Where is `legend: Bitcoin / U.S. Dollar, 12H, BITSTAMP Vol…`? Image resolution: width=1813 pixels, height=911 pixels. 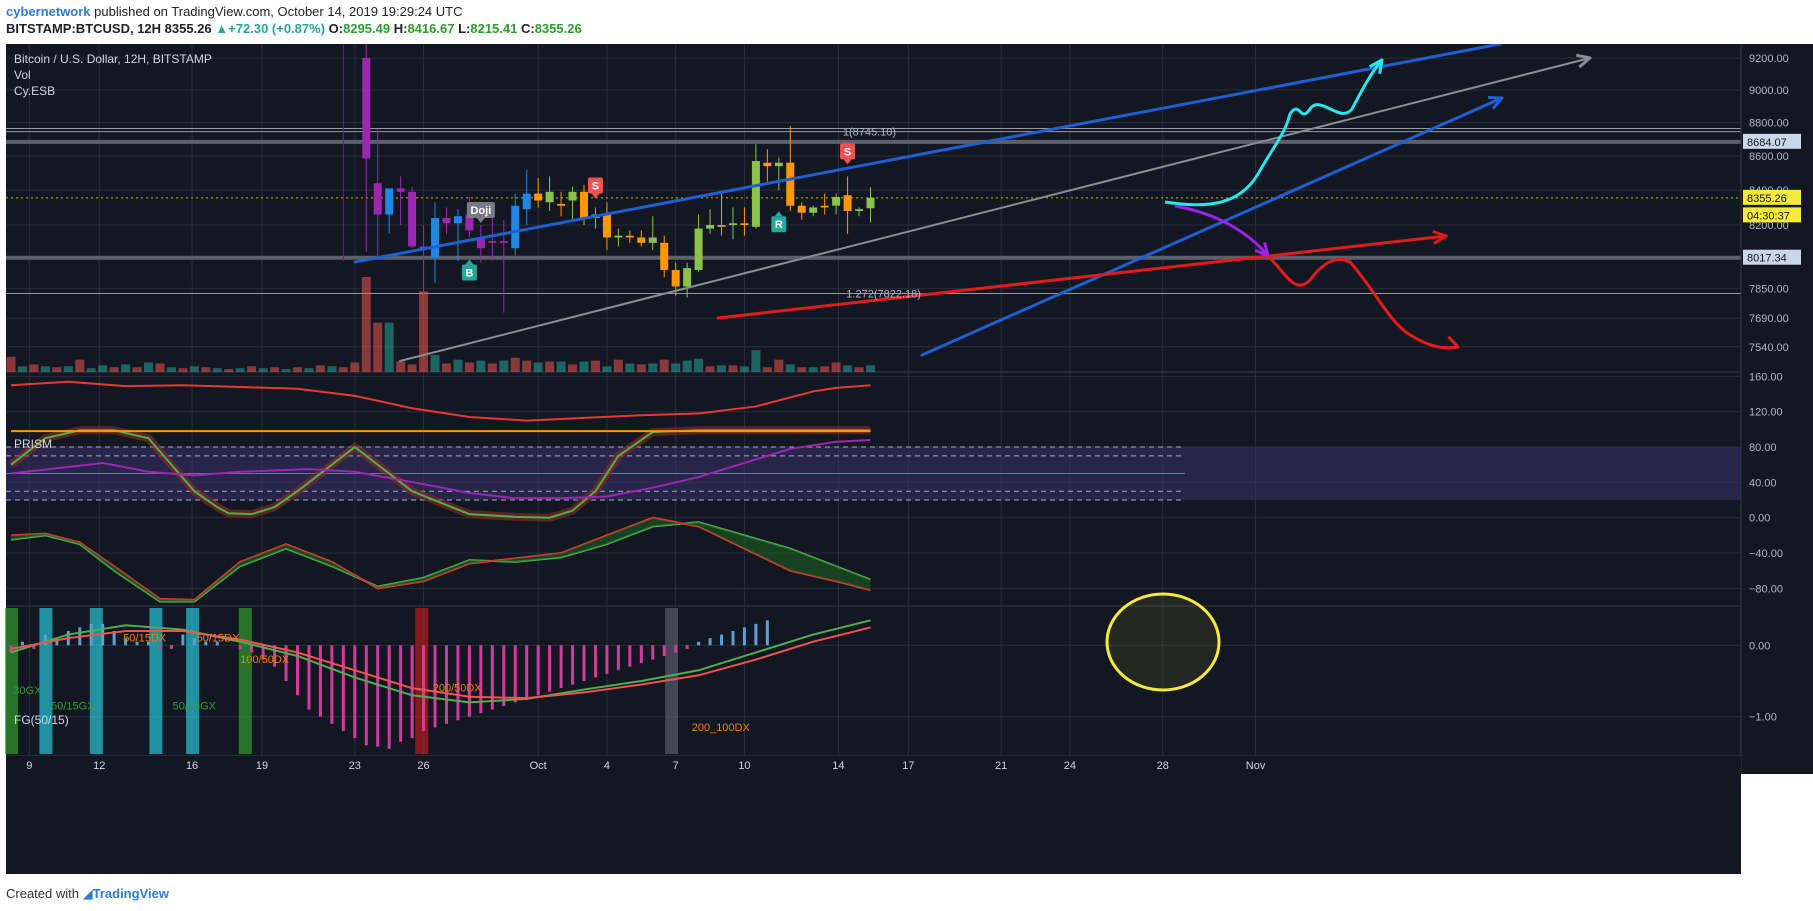 legend: Bitcoin / U.S. Dollar, 12H, BITSTAMP Vol… is located at coordinates (113, 389).